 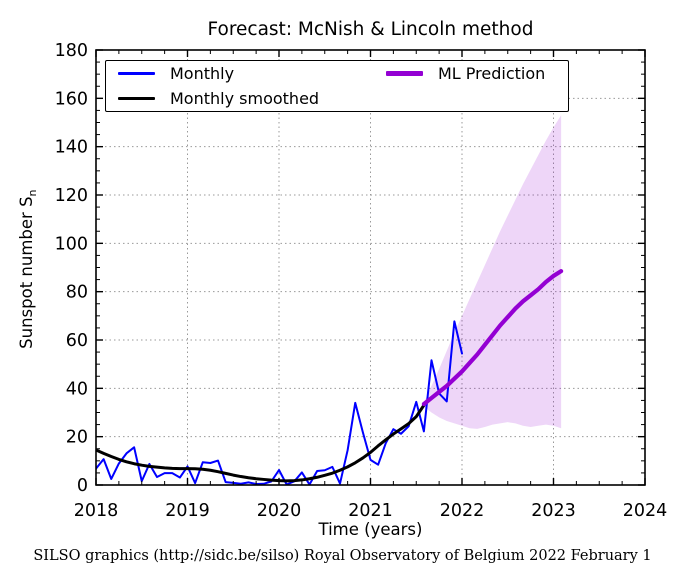 I want to click on y-tick-label: 140, so click(x=71, y=148).